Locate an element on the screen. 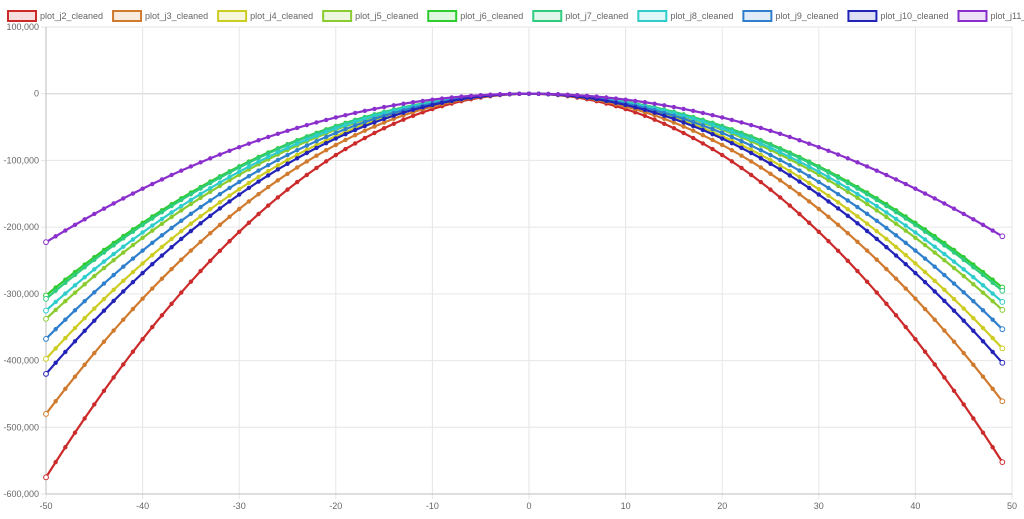 The image size is (1024, 519). legend-label: plot_j3_cleaned is located at coordinates (176, 16).